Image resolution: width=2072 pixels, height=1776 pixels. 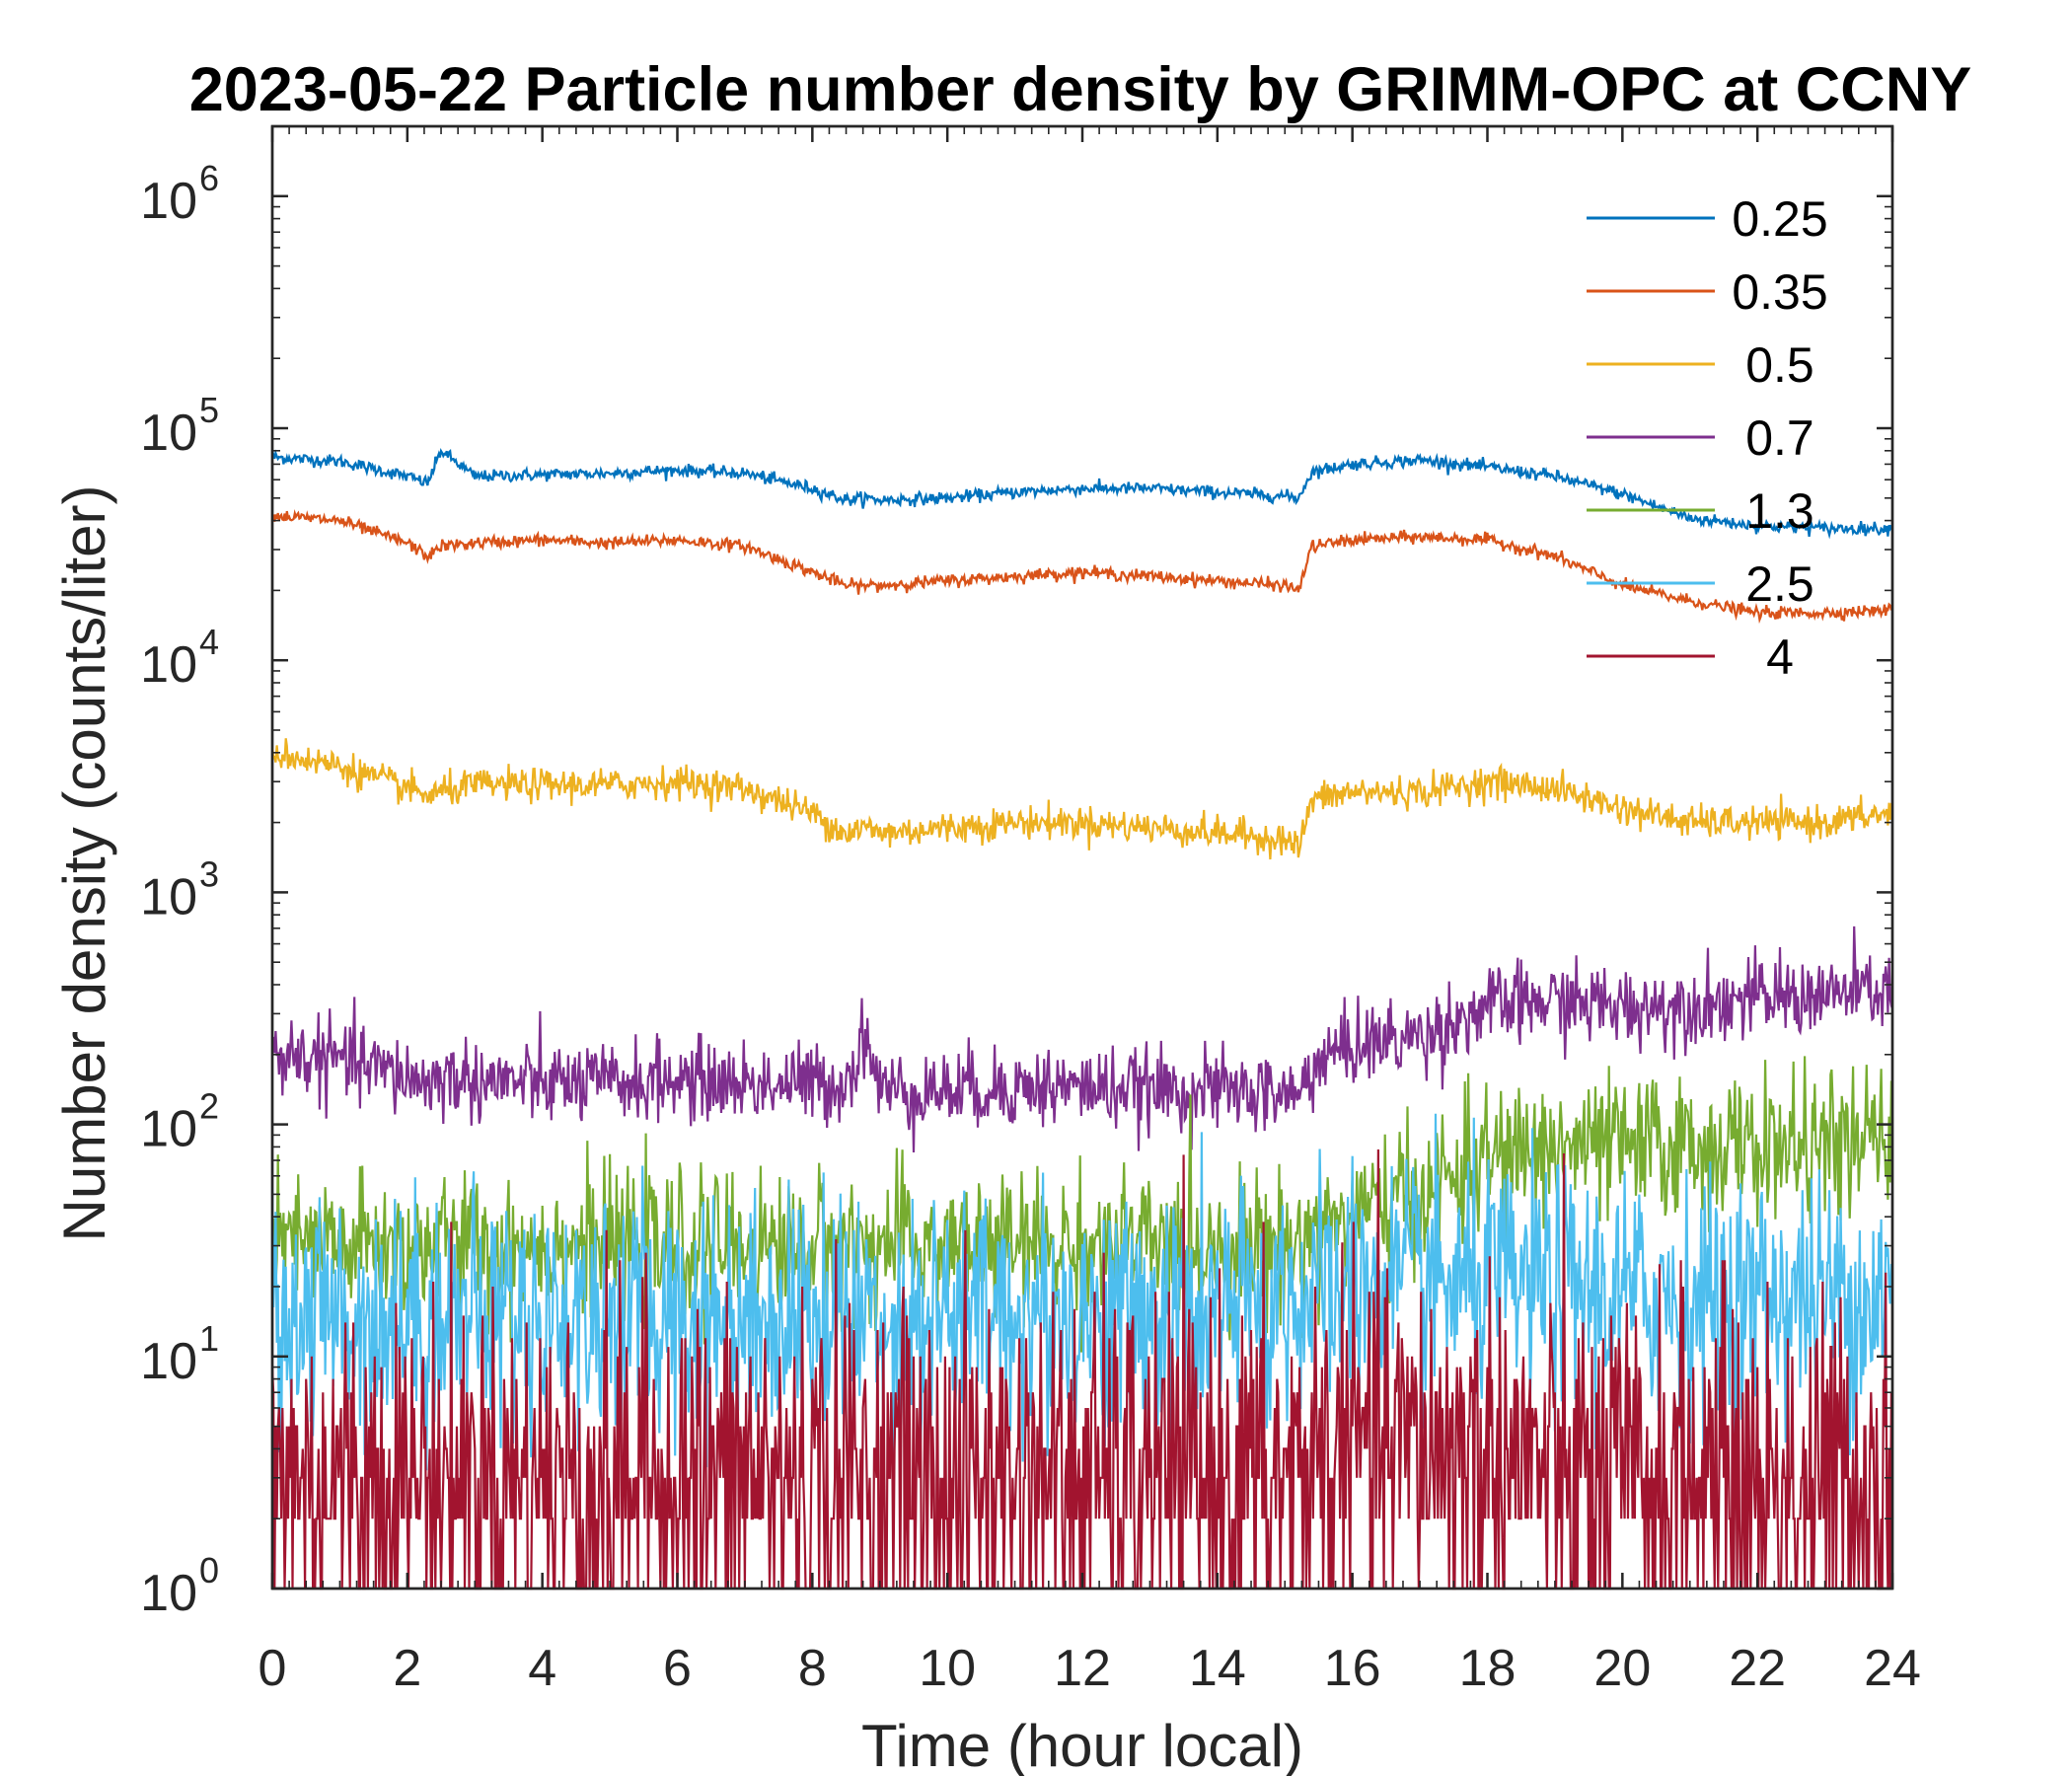 What do you see at coordinates (1758, 1669) in the screenshot?
I see `x-tick-label: 22` at bounding box center [1758, 1669].